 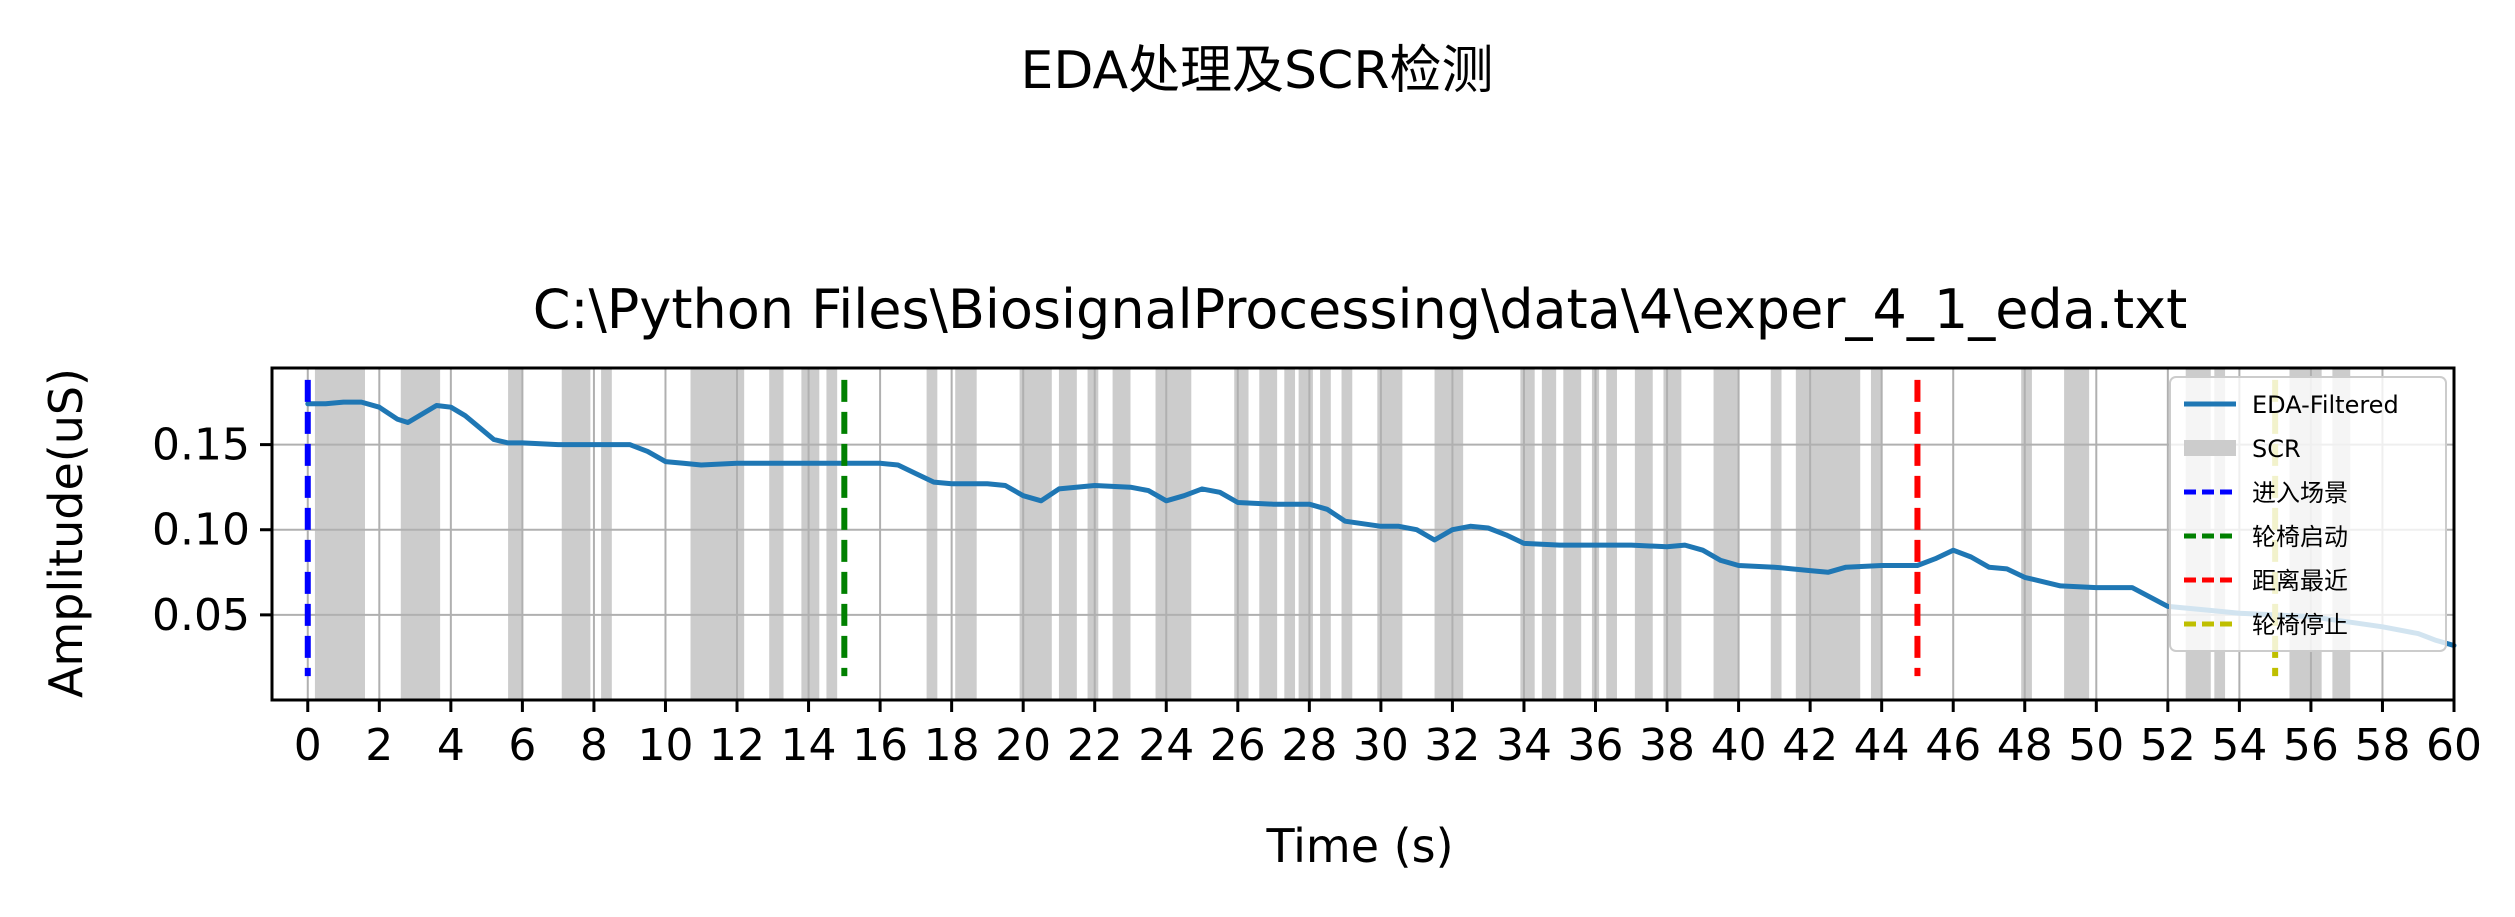 I want to click on x-axis-label: Time (s), so click(x=1359, y=846).